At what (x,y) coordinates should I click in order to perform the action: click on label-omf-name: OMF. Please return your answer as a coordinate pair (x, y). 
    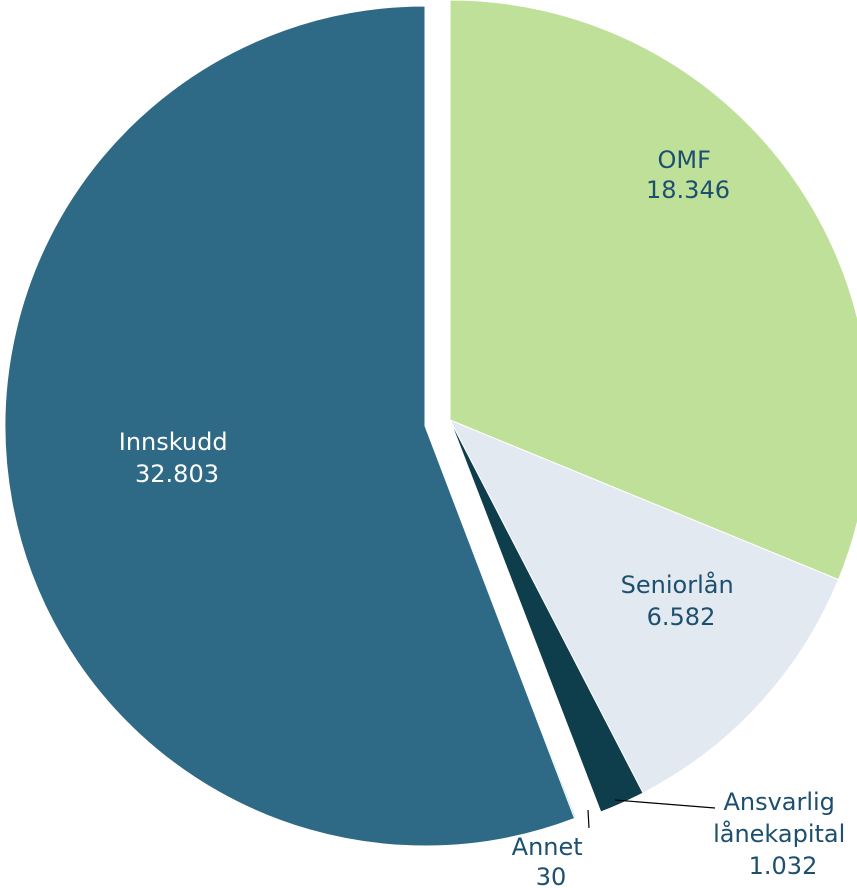
    Looking at the image, I should click on (683, 160).